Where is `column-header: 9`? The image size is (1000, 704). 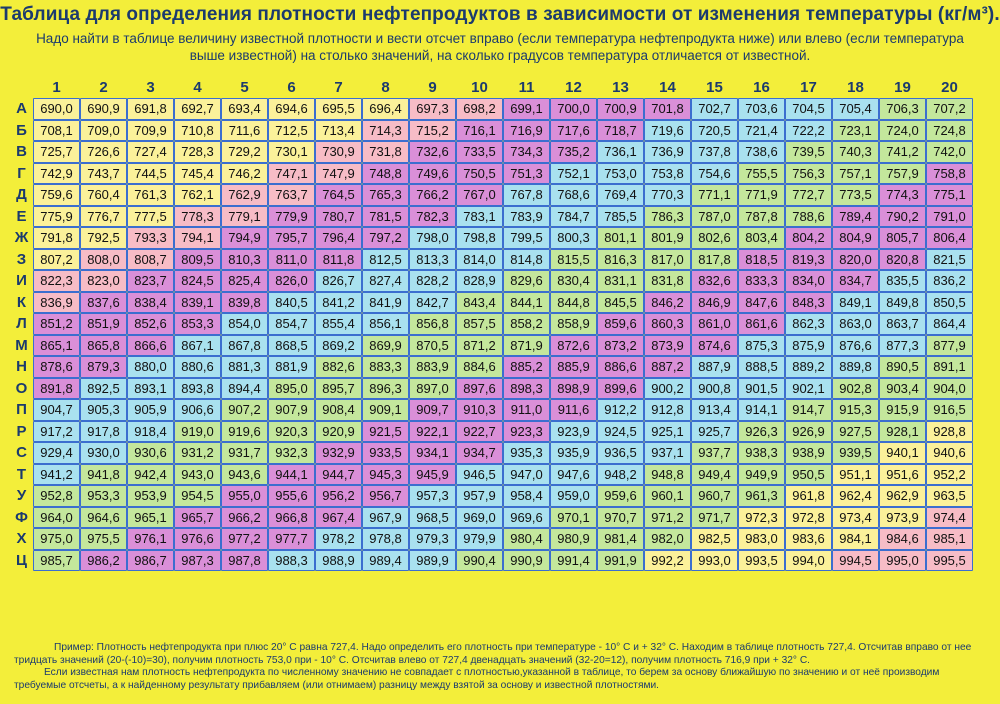
column-header: 9 is located at coordinates (432, 87).